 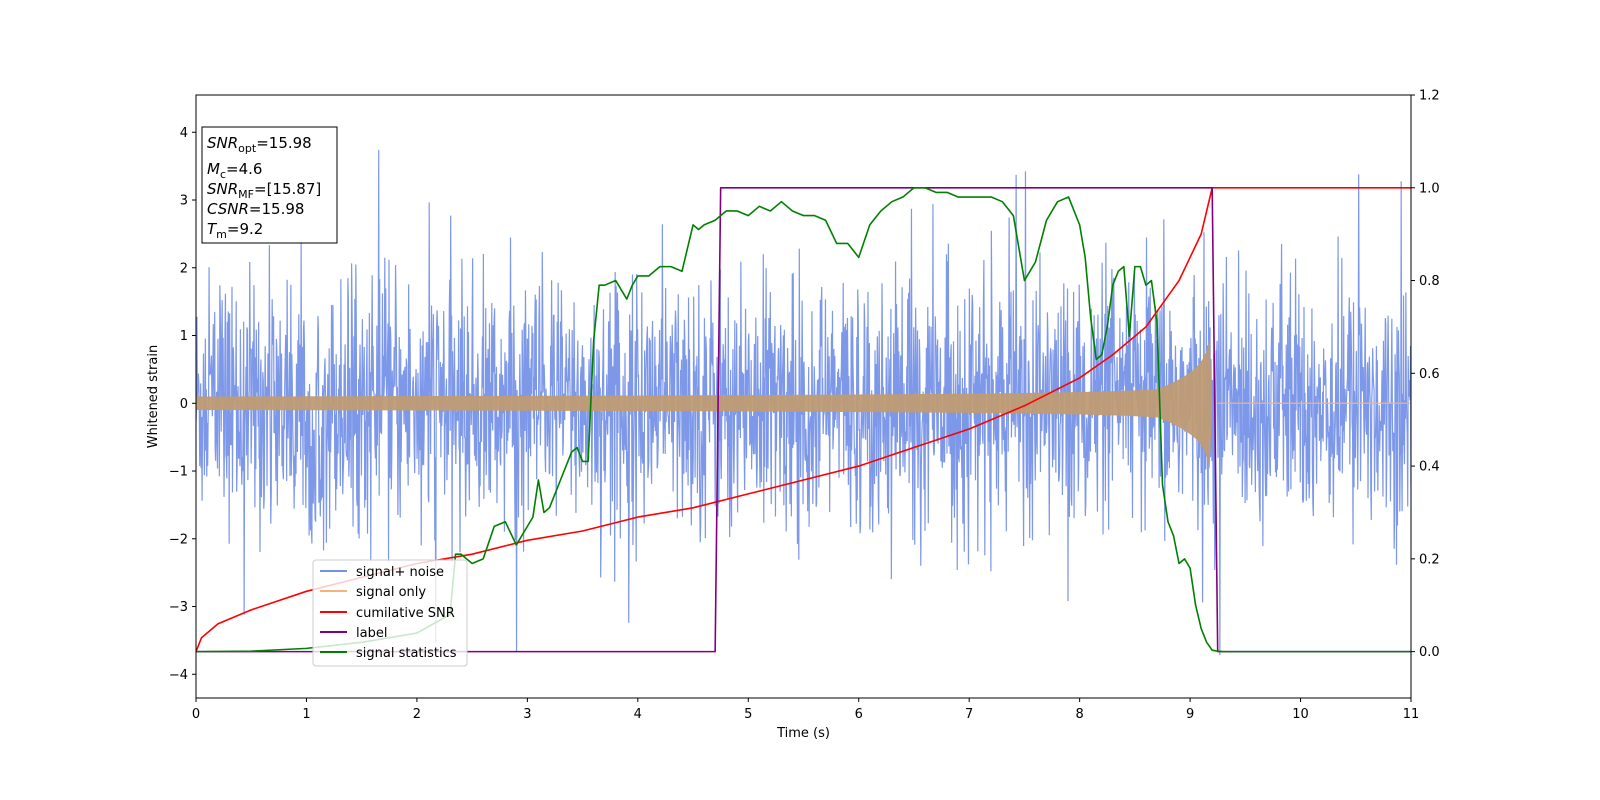 I want to click on info-mc: Mc=4.6, so click(x=234, y=170).